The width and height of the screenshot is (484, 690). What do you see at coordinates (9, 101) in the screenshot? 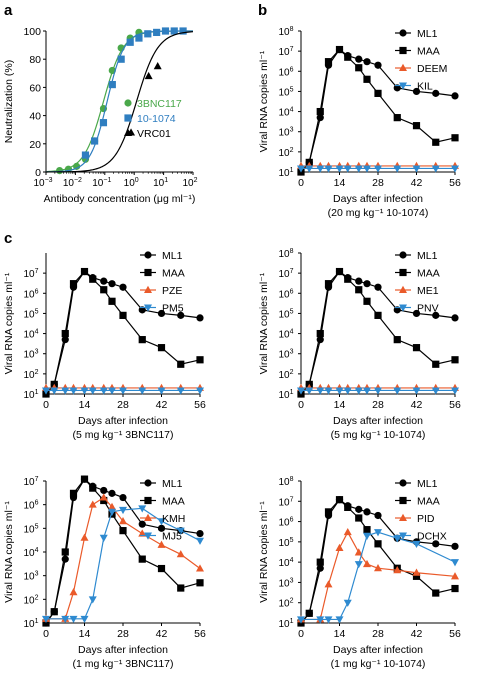
I see `y-axis-label: Neutralization (%)` at bounding box center [9, 101].